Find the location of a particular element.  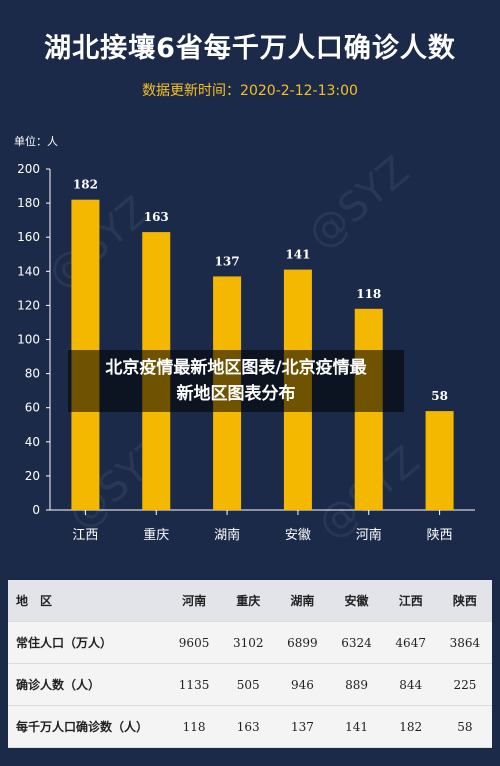

table-row: 常住人口（万人） 9605 3102 6899 6324 4647 3864 is located at coordinates (250, 642).